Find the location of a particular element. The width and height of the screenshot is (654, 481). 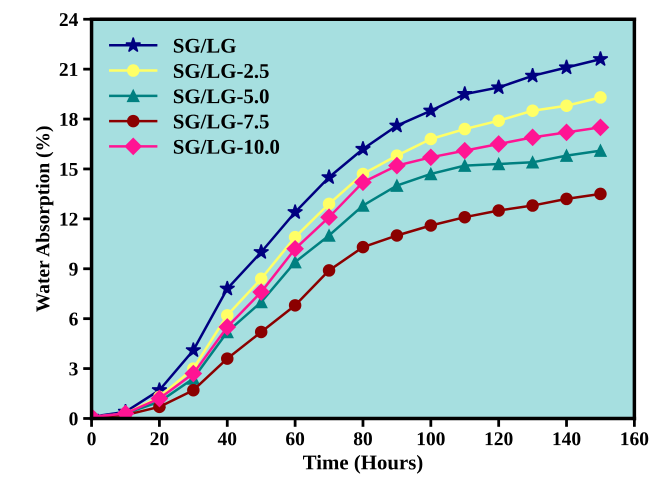

legend-label: SG/LG-2.5 is located at coordinates (221, 71).